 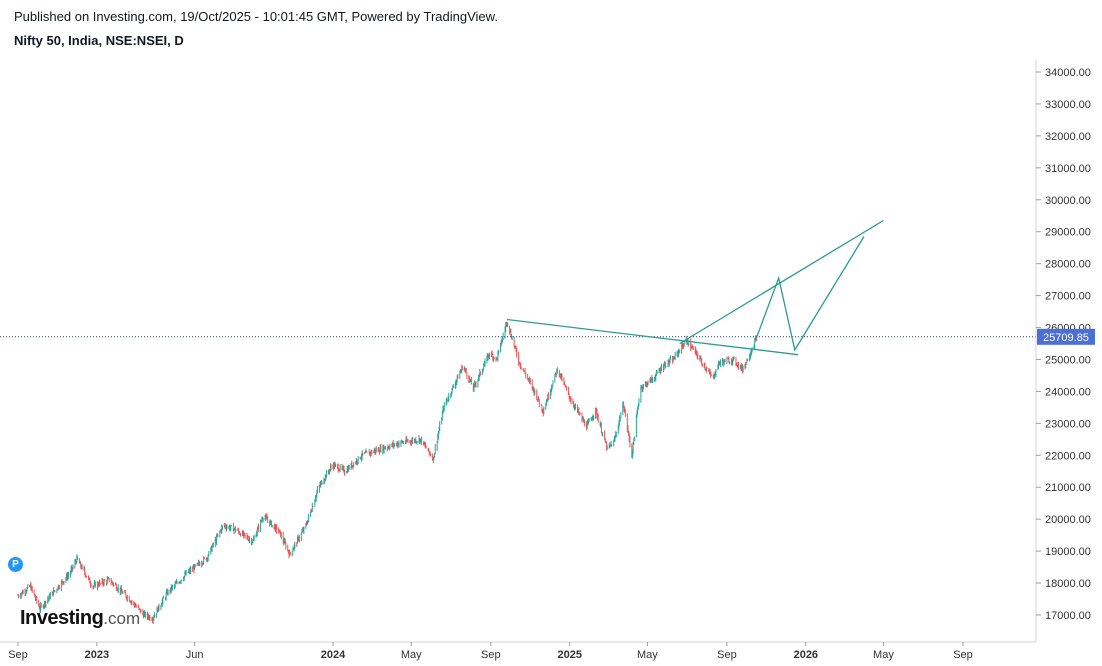 I want to click on publish-badge-icon: P, so click(x=15, y=564).